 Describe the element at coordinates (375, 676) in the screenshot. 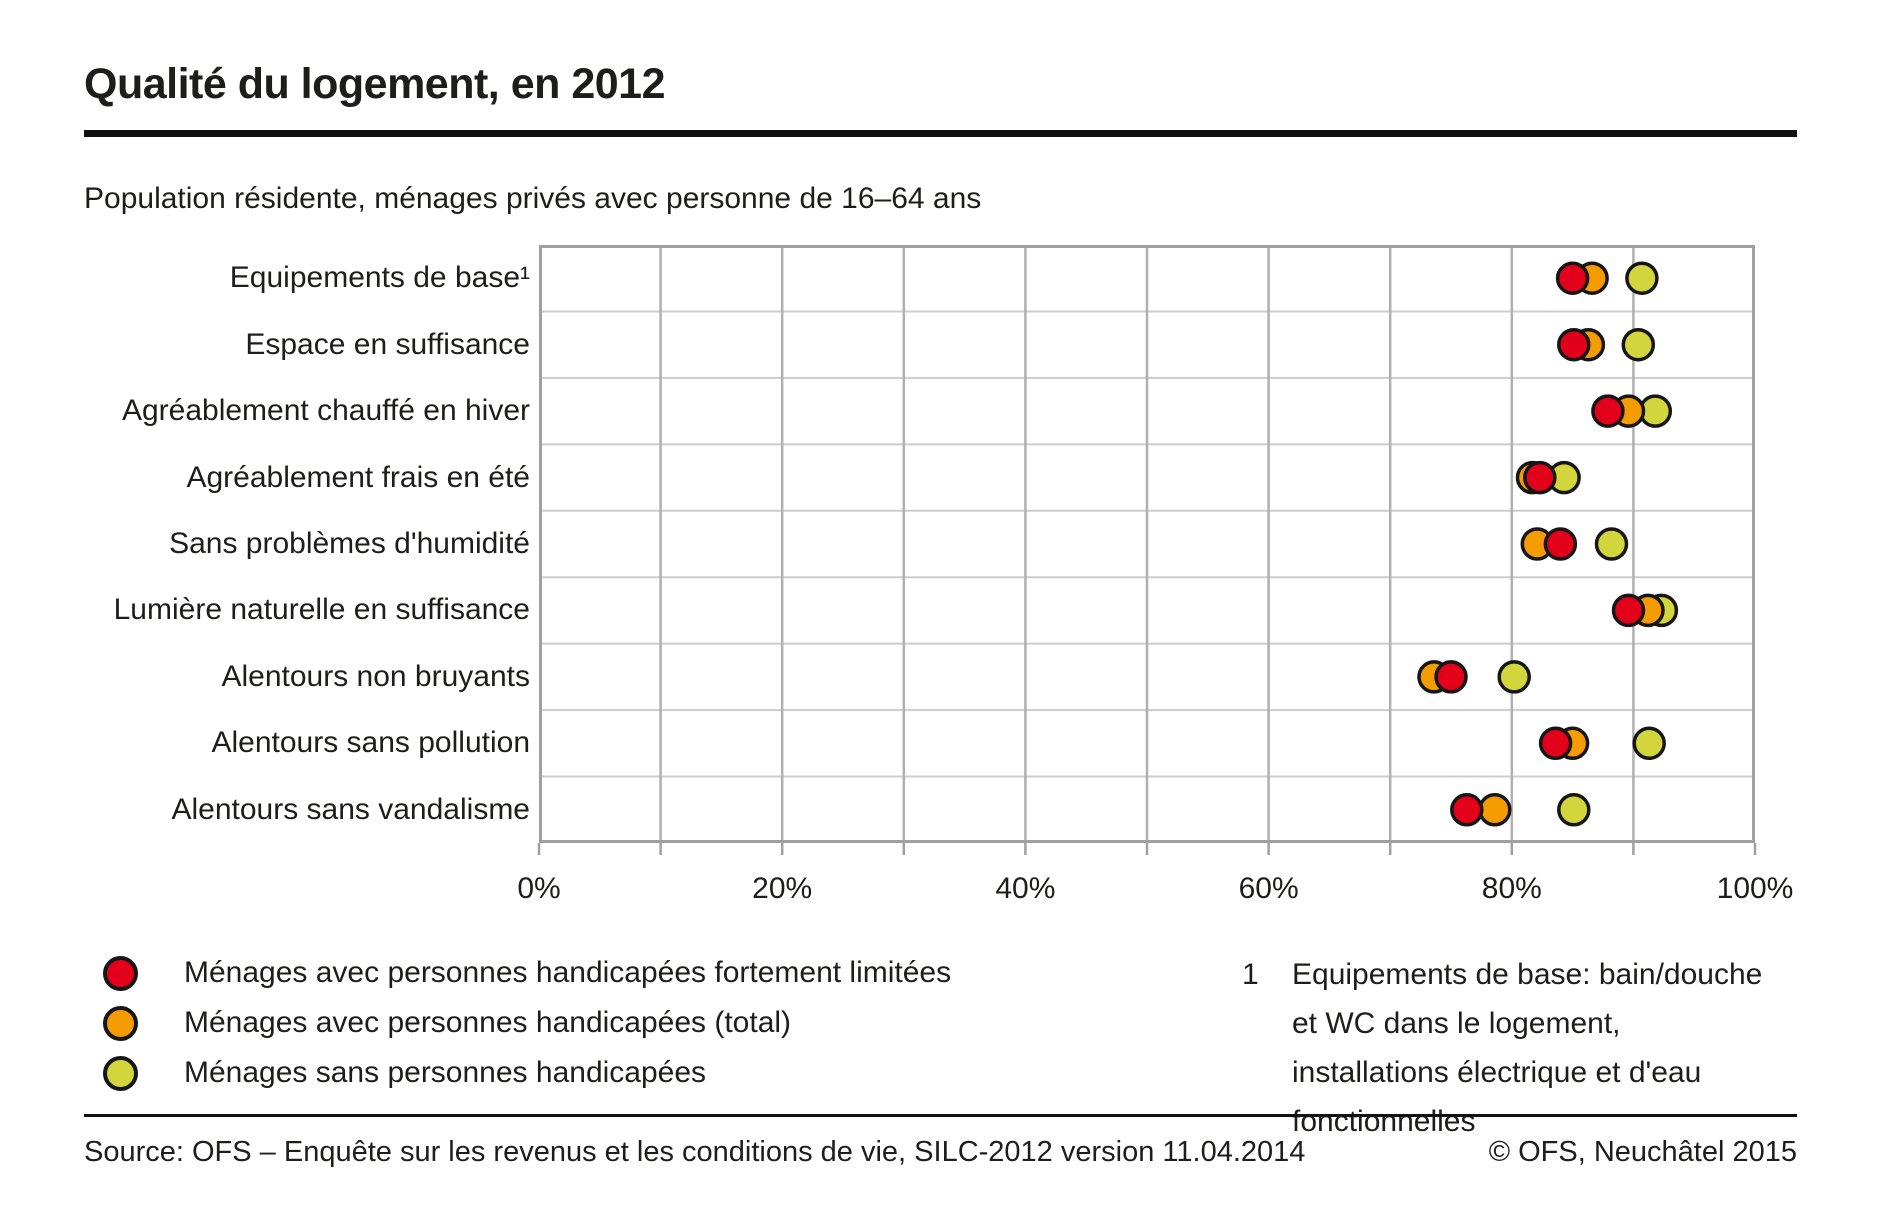

I see `category-label-6: Alentours non bruyants` at that location.